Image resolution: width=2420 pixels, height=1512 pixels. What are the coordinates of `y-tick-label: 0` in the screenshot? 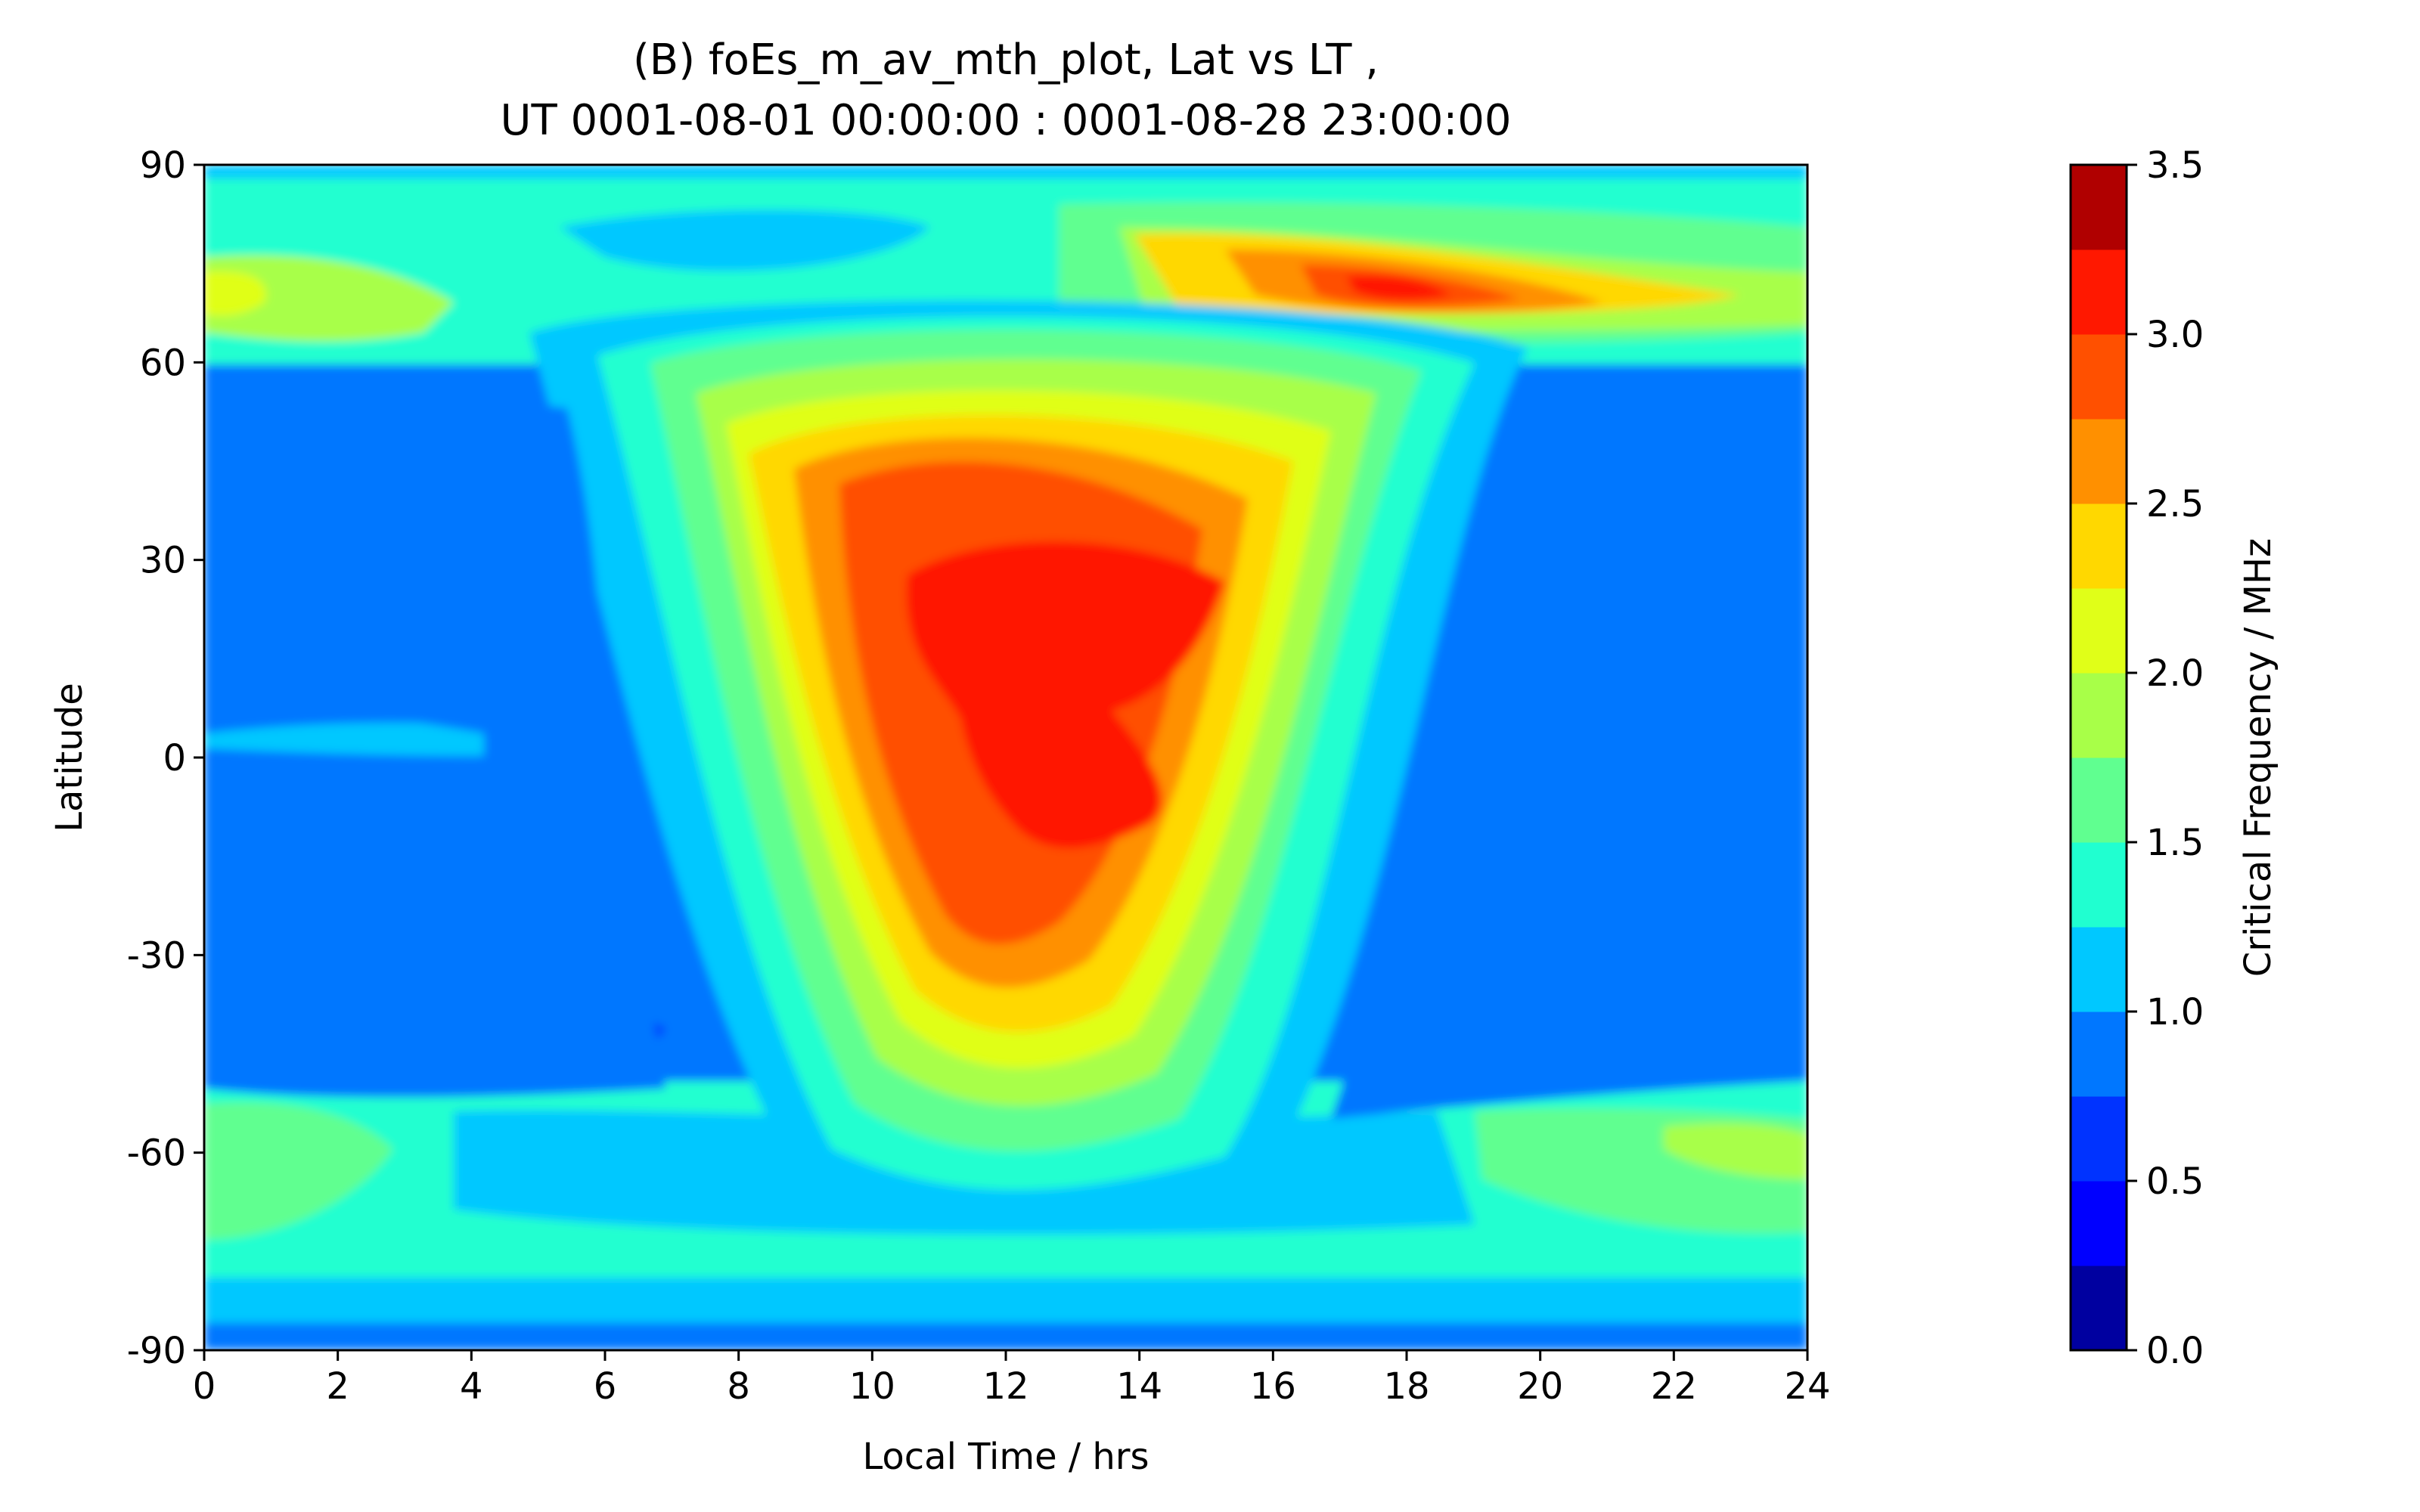 It's located at (174, 758).